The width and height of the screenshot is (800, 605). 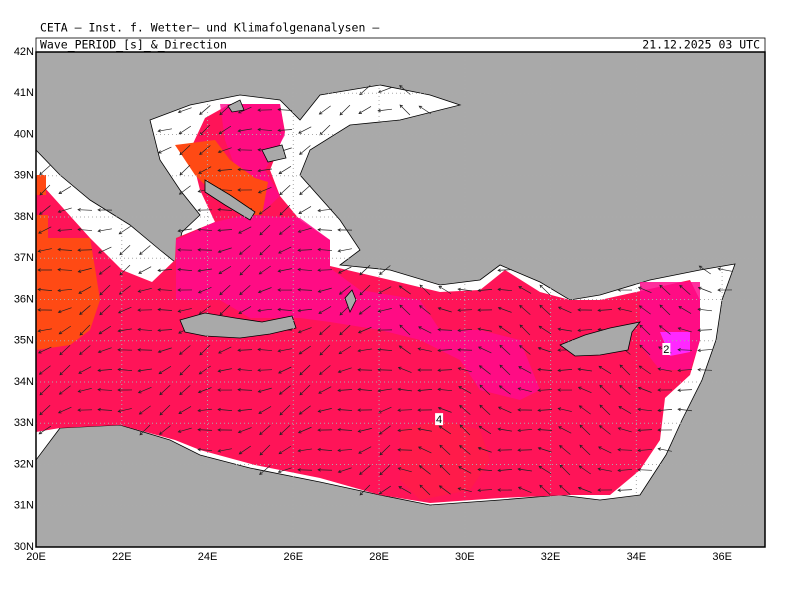 I want to click on lon-tick-label: 24E, so click(x=208, y=557).